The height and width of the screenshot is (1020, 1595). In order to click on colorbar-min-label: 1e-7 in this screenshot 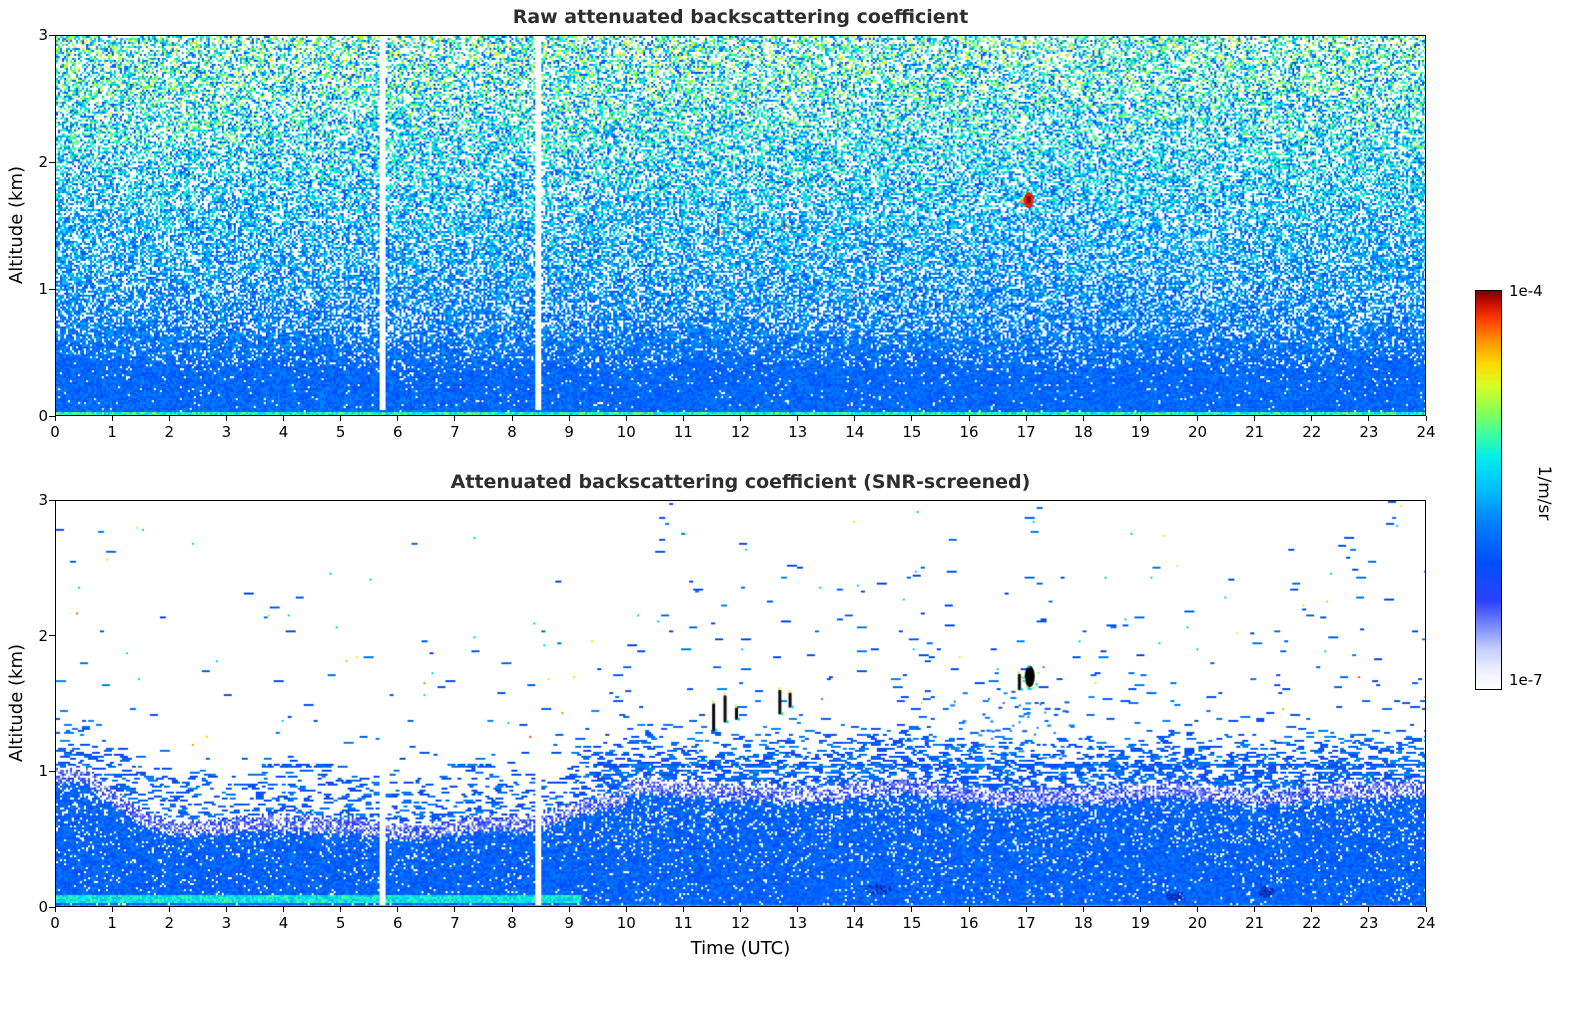, I will do `click(1526, 680)`.